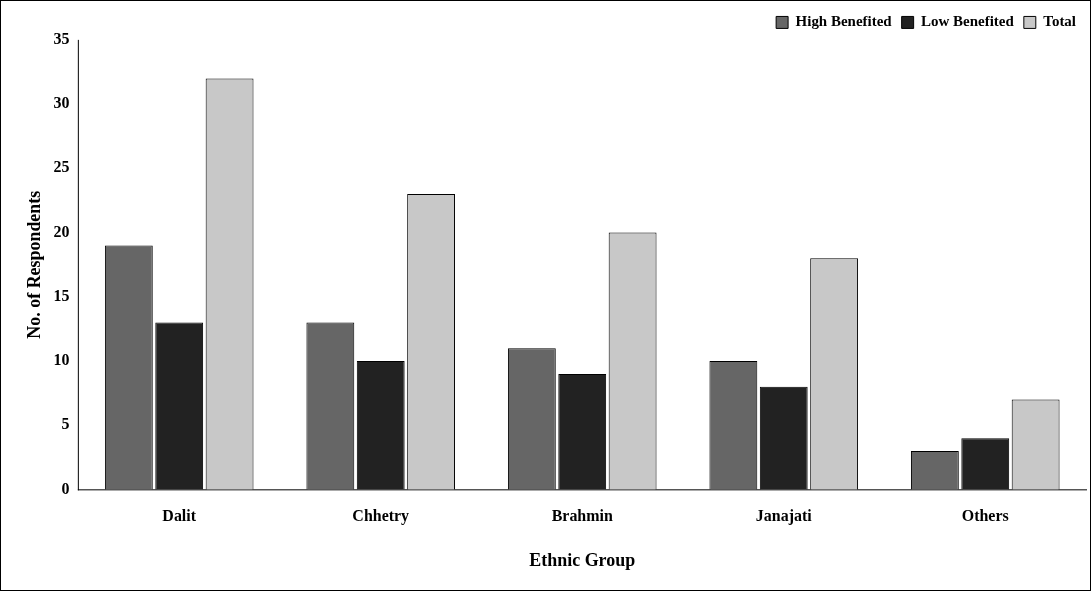 This screenshot has width=1091, height=591. What do you see at coordinates (582, 516) in the screenshot?
I see `x-tick-label: Brahmin` at bounding box center [582, 516].